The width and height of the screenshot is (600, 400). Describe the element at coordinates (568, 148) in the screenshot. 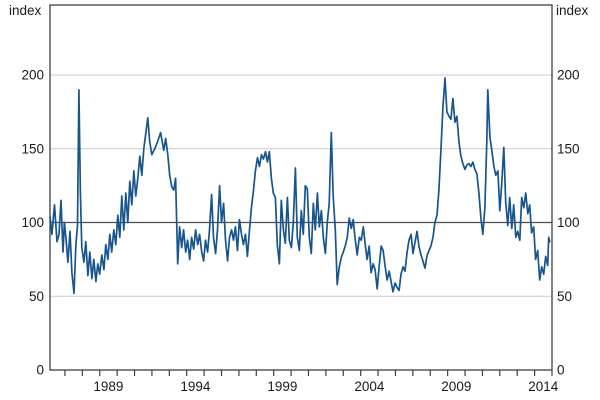

I see `y-axis-tick-label-right: 150` at that location.